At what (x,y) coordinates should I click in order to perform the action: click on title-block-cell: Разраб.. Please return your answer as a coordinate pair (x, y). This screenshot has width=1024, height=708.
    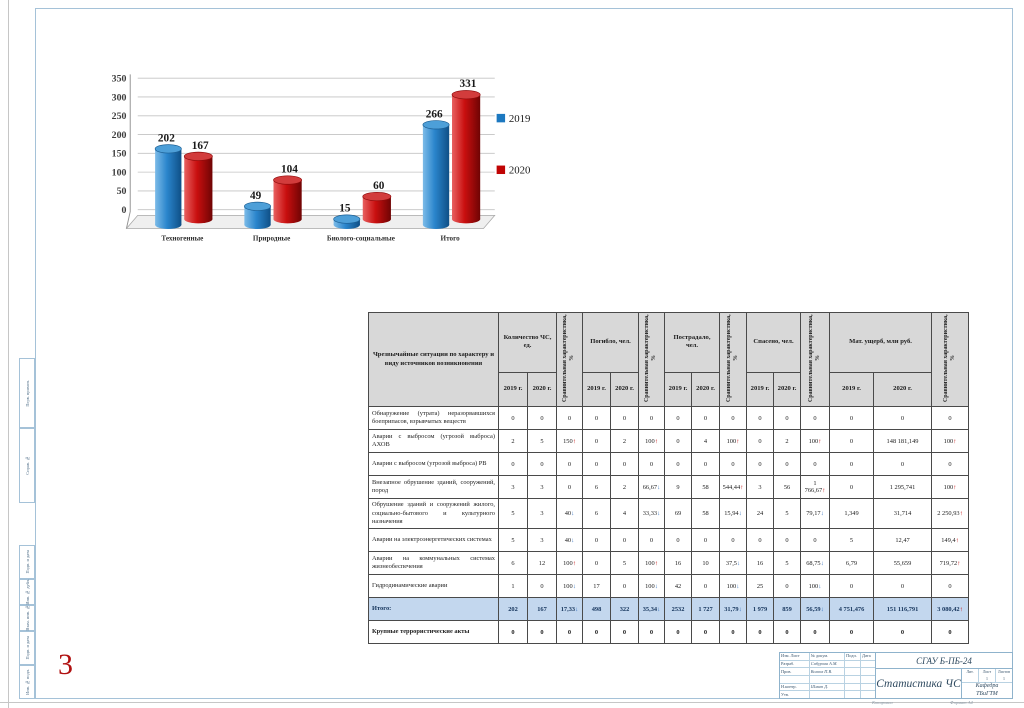
    Looking at the image, I should click on (795, 664).